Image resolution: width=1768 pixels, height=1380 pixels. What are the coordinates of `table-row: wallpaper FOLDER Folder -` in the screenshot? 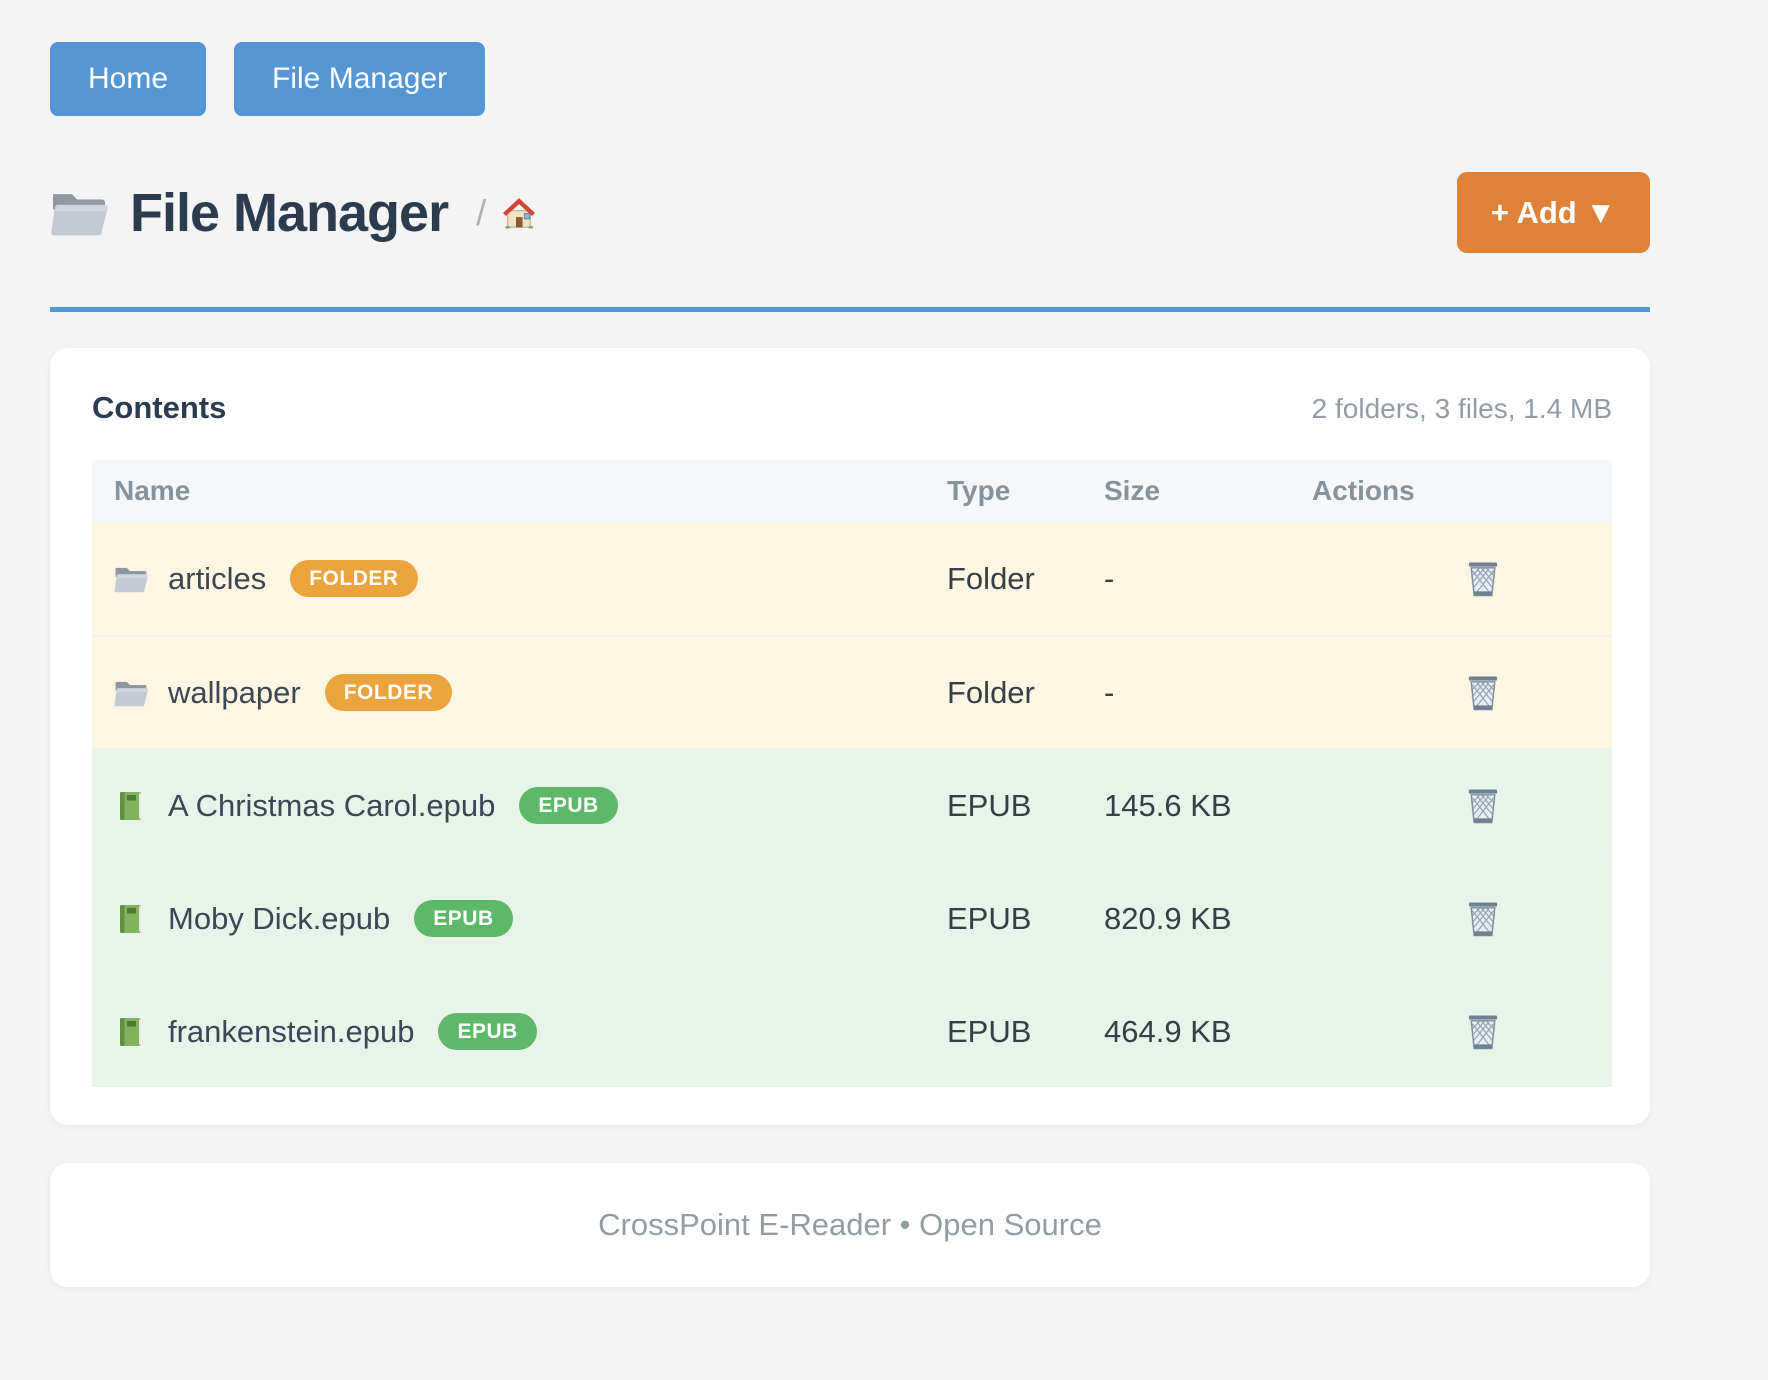 It's located at (852, 691).